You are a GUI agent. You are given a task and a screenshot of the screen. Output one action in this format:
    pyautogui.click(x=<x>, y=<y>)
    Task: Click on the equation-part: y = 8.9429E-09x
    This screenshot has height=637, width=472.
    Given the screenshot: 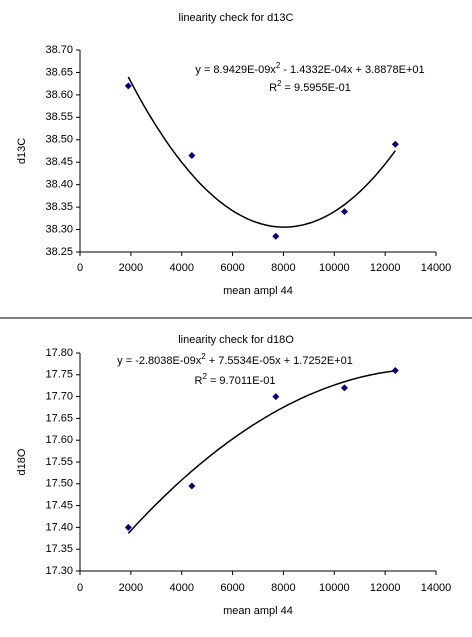 What is the action you would take?
    pyautogui.click(x=235, y=70)
    